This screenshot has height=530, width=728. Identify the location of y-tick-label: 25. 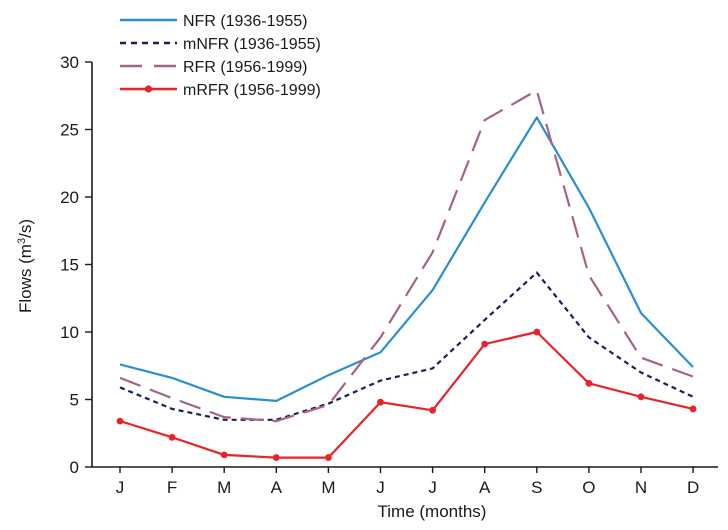
(69, 130).